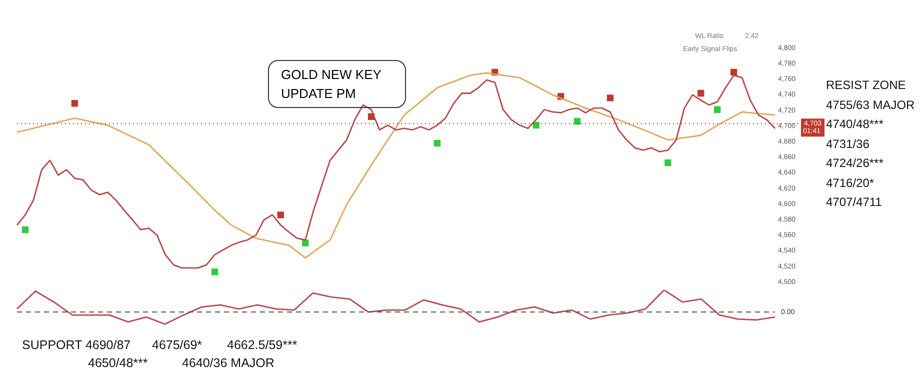 The width and height of the screenshot is (920, 387). What do you see at coordinates (855, 124) in the screenshot?
I see `text: 4740/48***` at bounding box center [855, 124].